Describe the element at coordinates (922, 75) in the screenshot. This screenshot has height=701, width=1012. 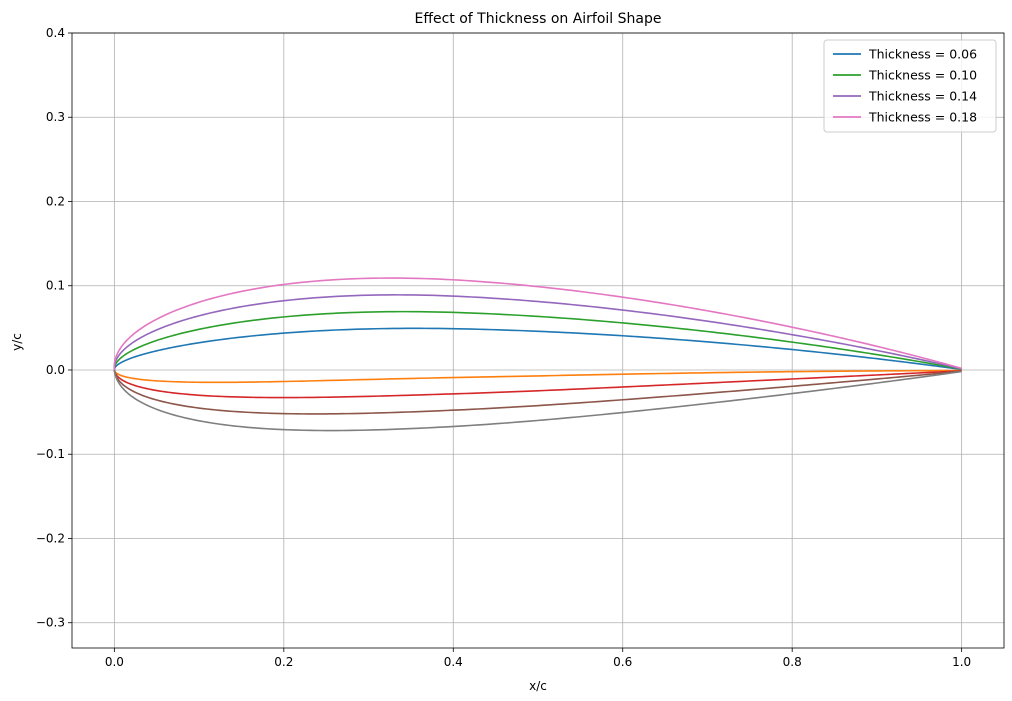
I see `legend-label: Thickness = 0.10` at that location.